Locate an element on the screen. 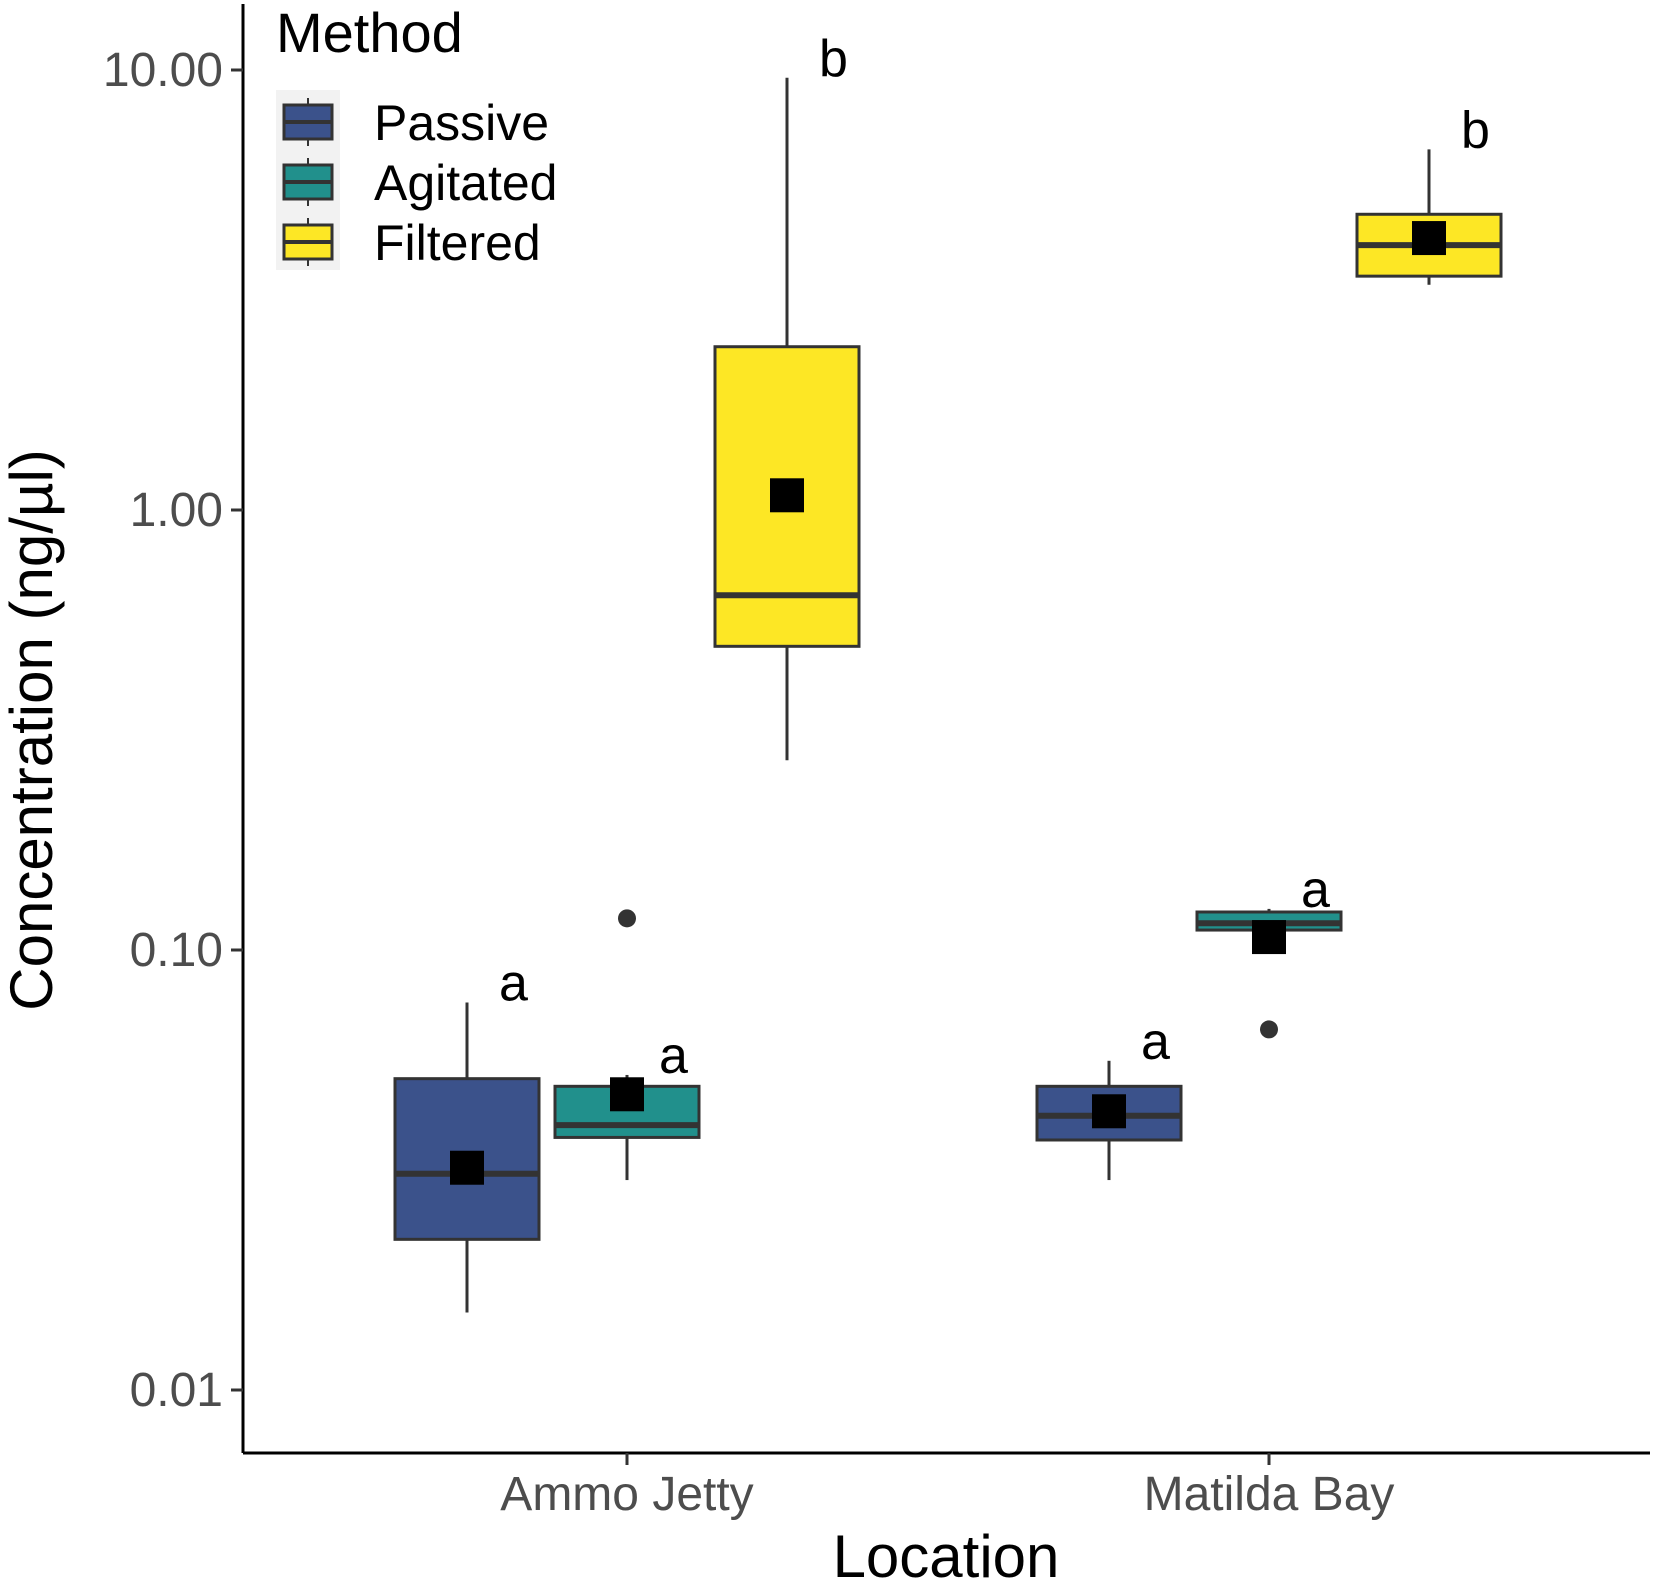  x-axis-title: Location is located at coordinates (946, 1552).